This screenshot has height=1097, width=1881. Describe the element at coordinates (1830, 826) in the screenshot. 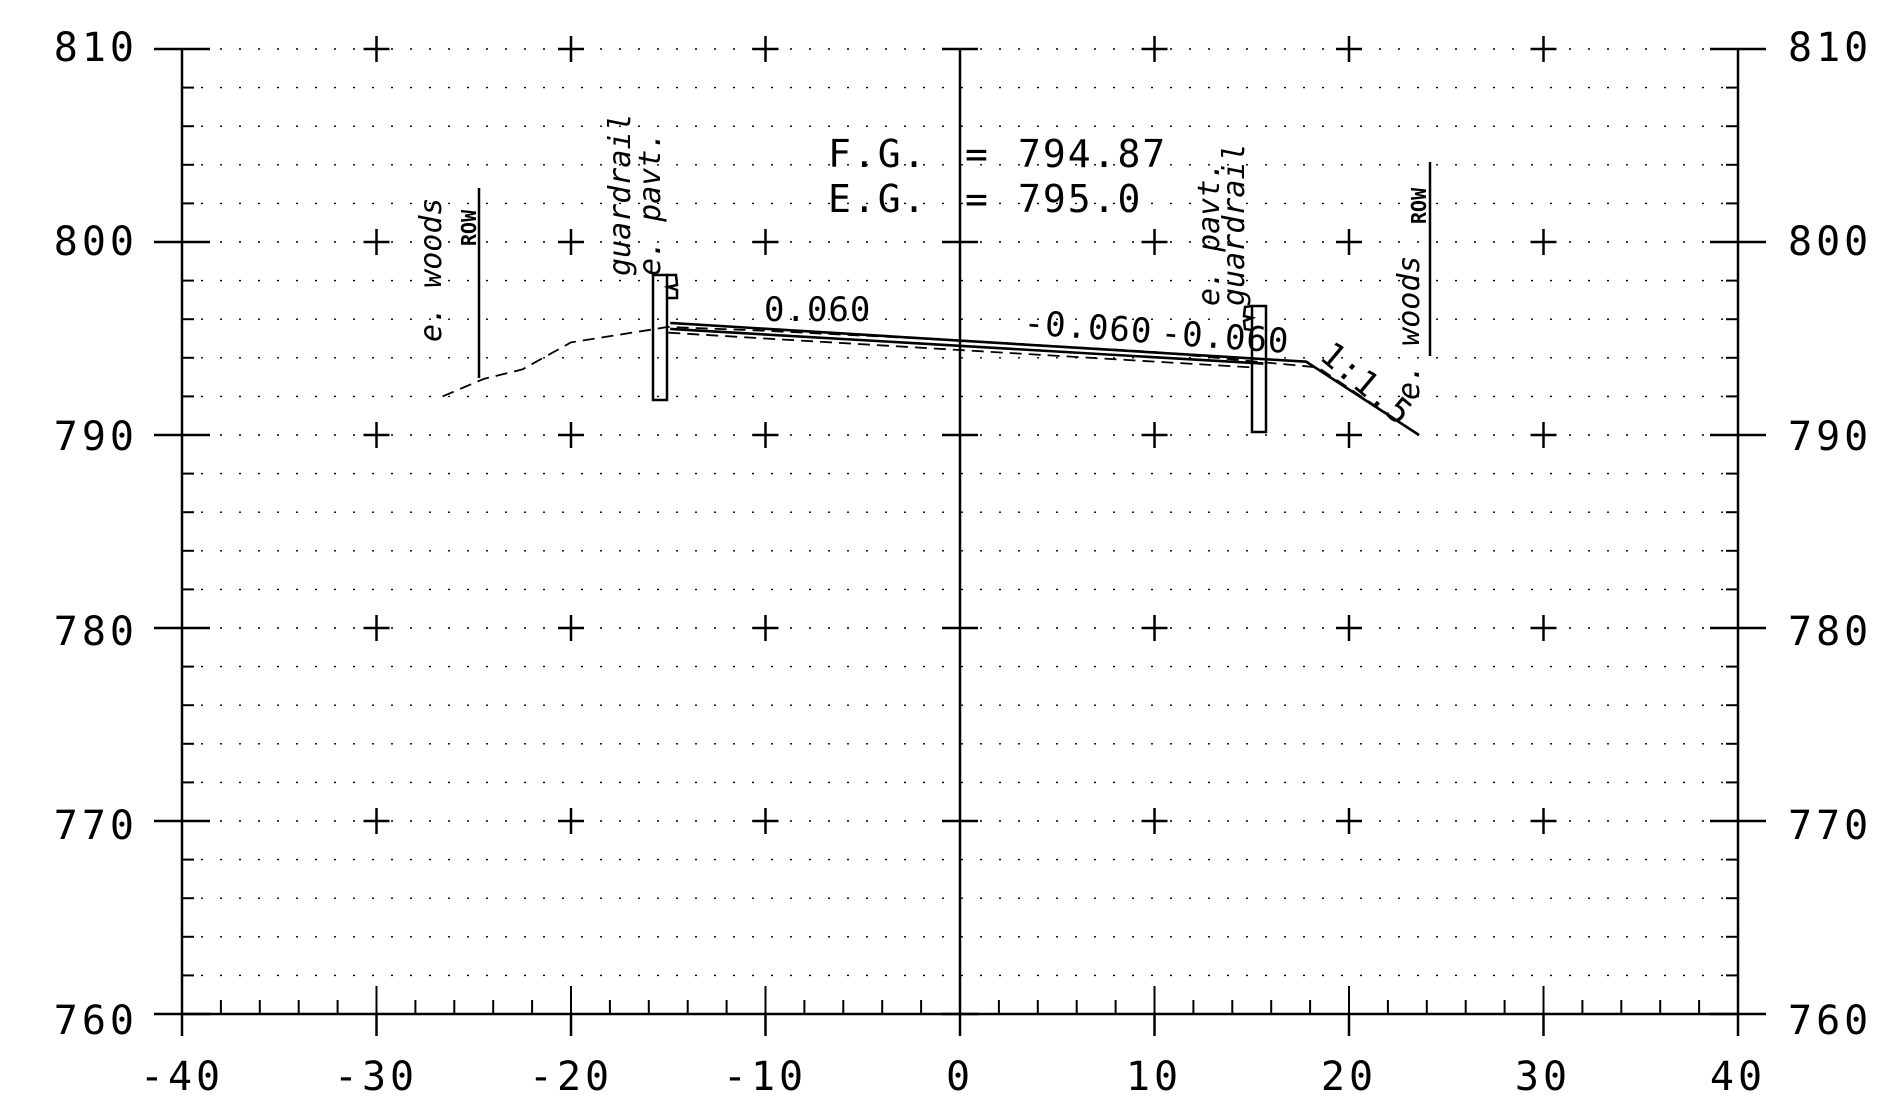

I see `y-tick-label-right: 770` at that location.